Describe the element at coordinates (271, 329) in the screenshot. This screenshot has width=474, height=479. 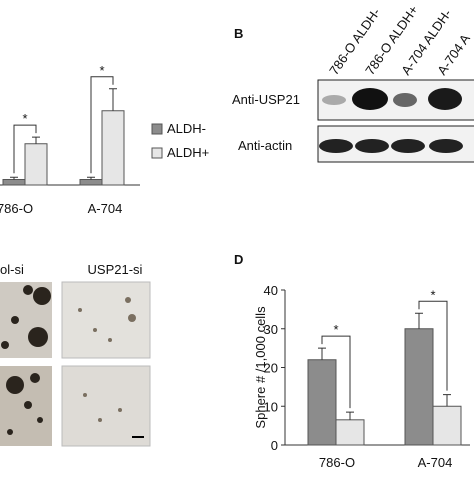
I see `y-tick-label: 30` at that location.